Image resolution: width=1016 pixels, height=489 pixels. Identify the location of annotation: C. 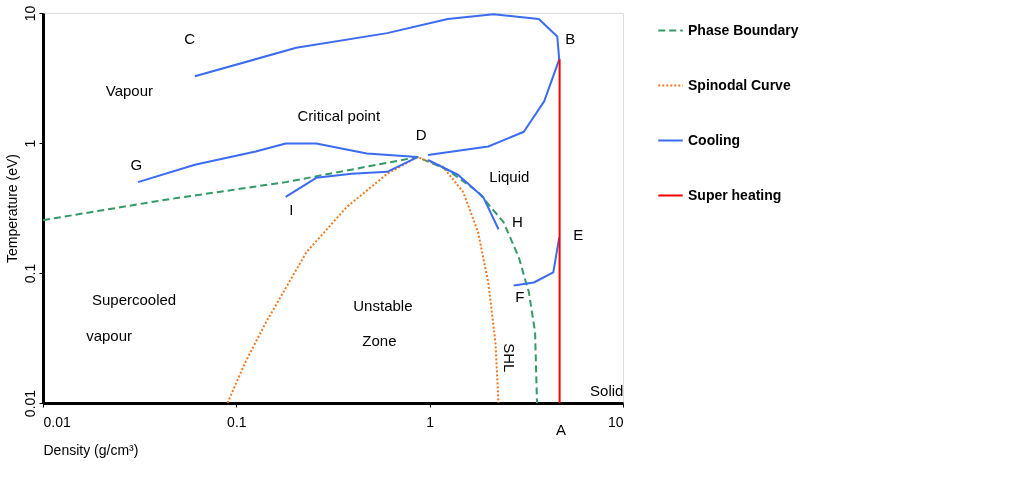
(190, 39).